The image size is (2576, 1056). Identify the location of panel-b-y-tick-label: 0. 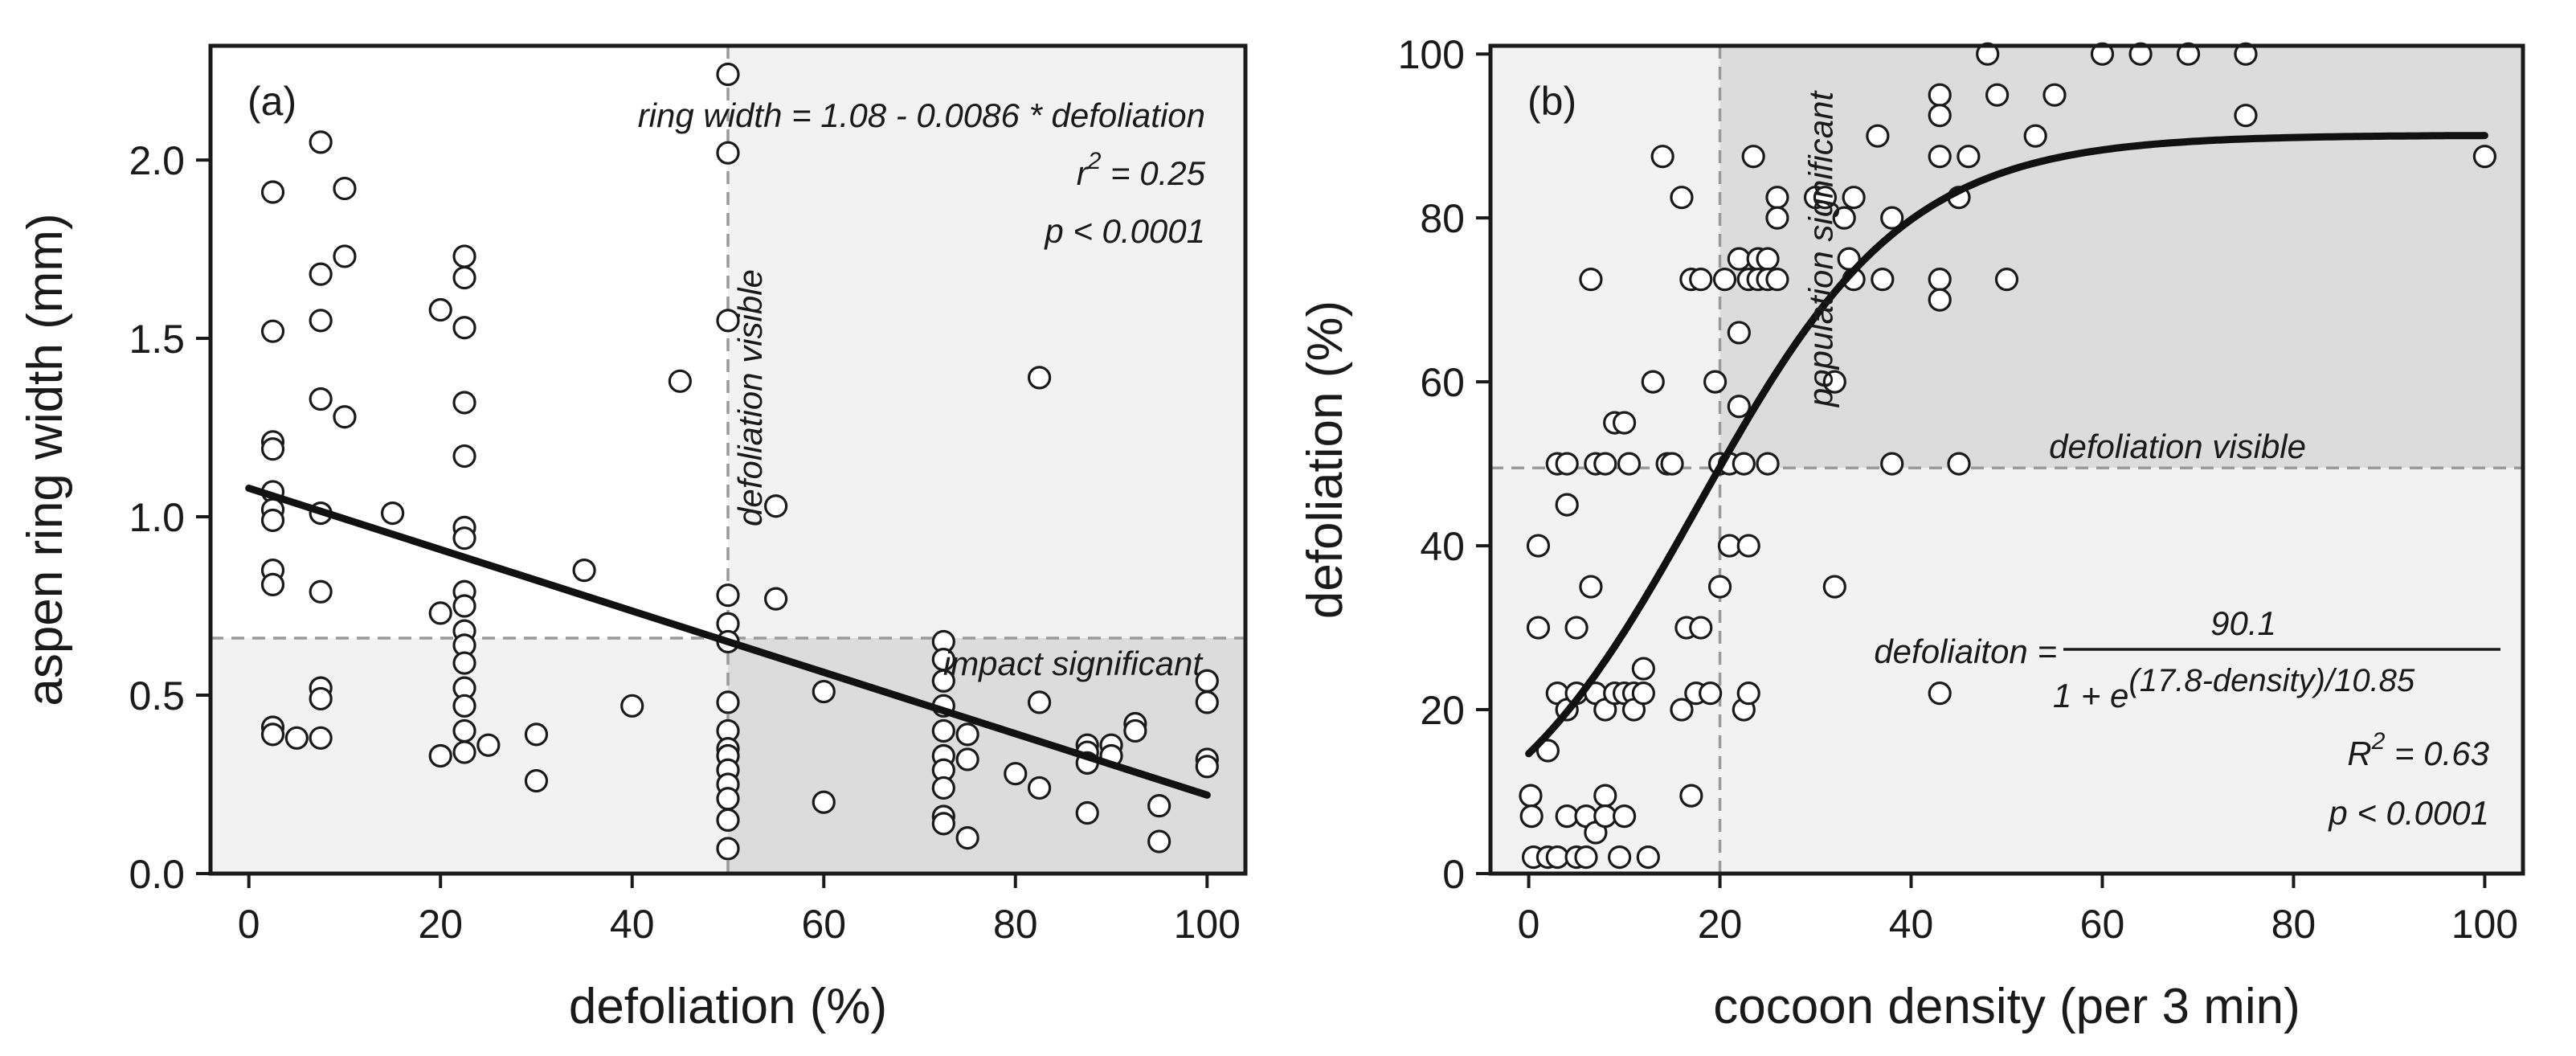
(1453, 874).